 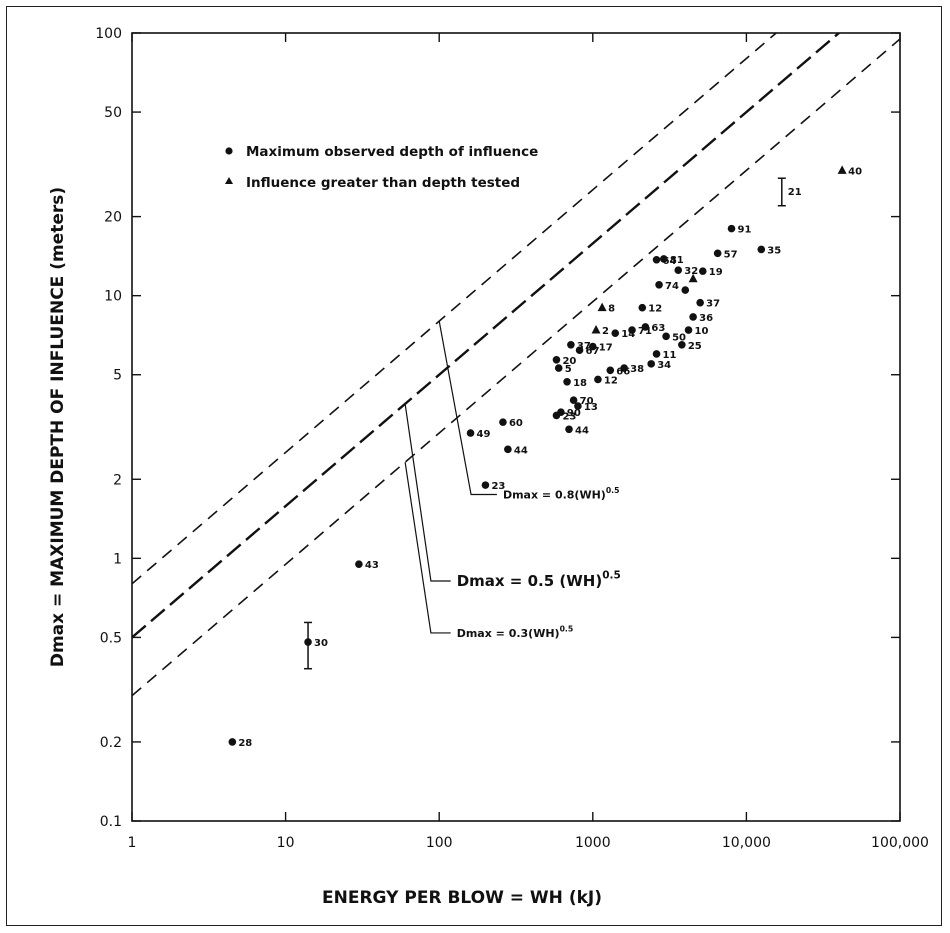 I want to click on data-point-label: 2, so click(x=605, y=331).